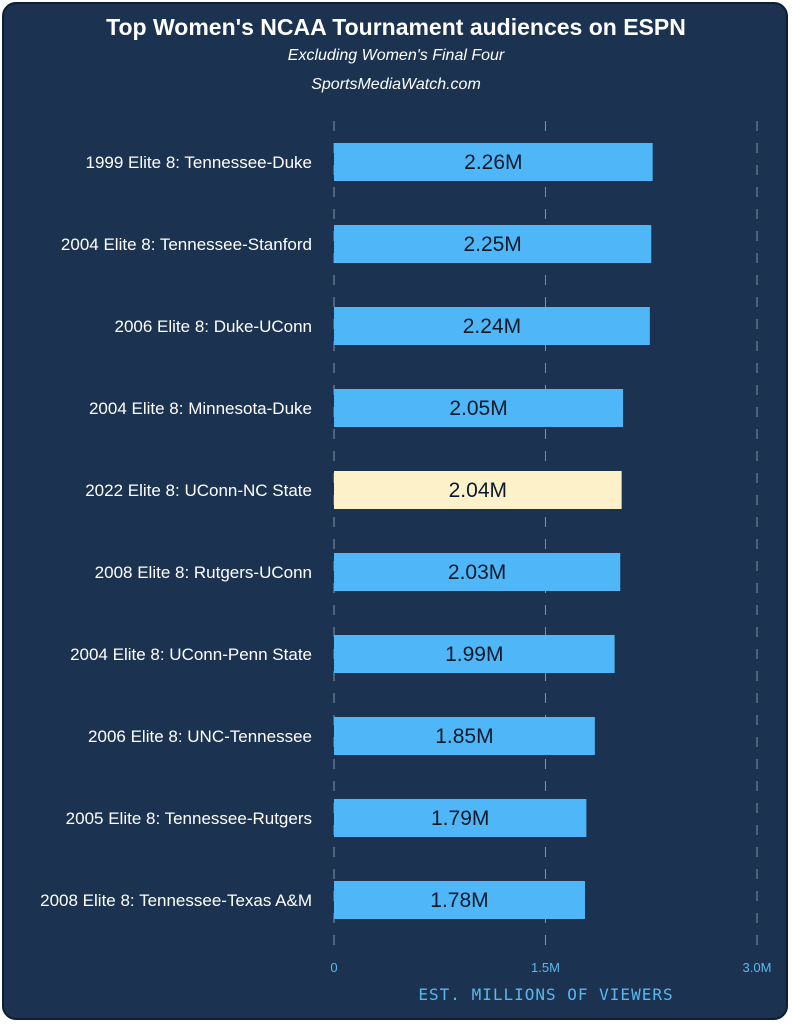 The height and width of the screenshot is (1024, 792). What do you see at coordinates (396, 84) in the screenshot?
I see `chart-source: SportsMediaWatch.com` at bounding box center [396, 84].